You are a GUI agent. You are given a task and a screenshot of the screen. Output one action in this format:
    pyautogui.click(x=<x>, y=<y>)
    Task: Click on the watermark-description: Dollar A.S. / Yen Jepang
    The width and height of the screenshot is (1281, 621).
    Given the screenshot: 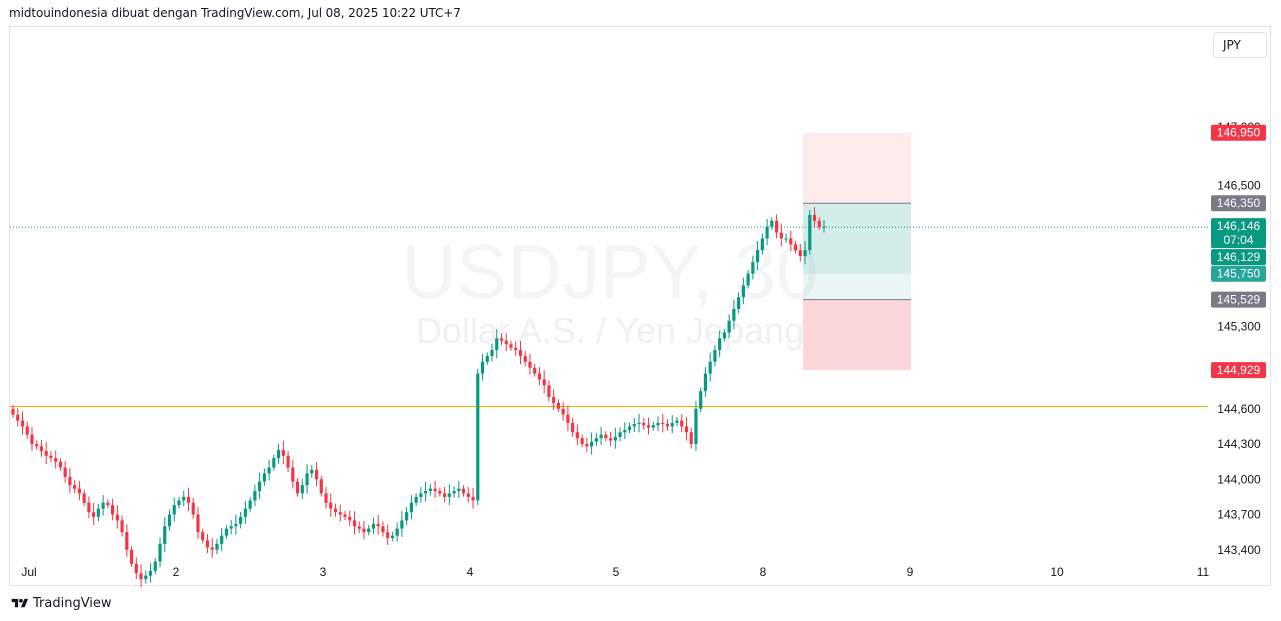 What is the action you would take?
    pyautogui.click(x=610, y=330)
    